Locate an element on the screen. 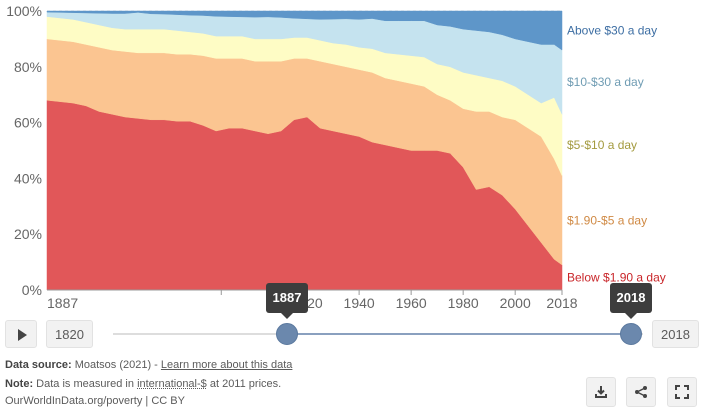  data-source-text: Moatsos (2021) - is located at coordinates (116, 365).